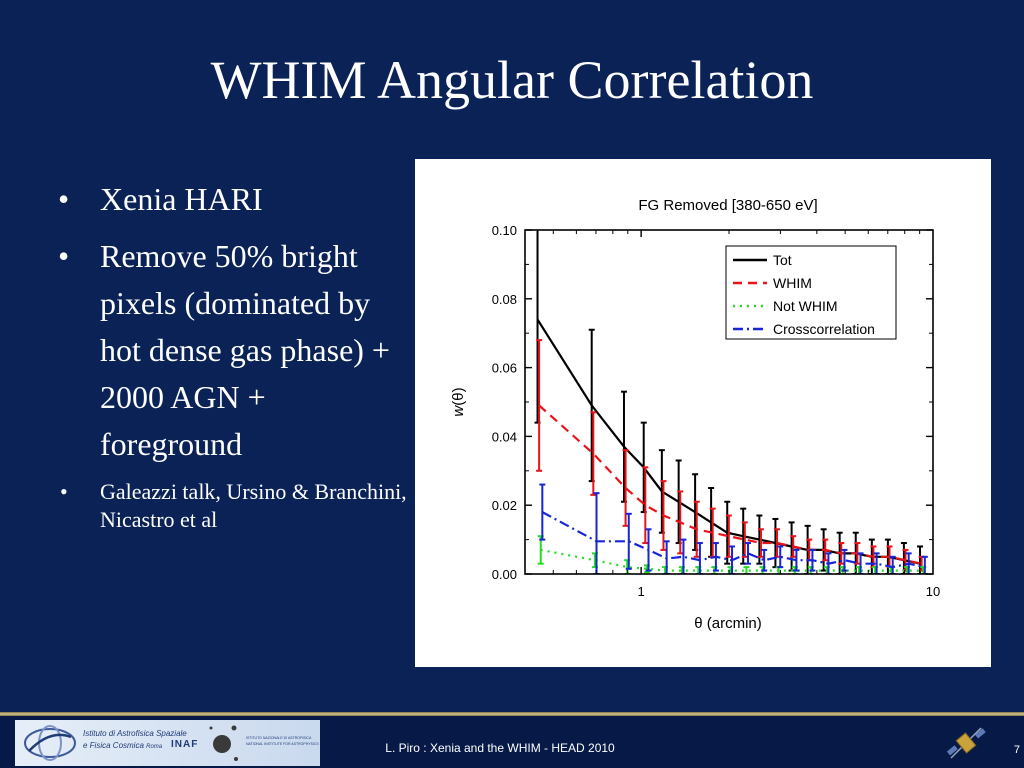 The image size is (1024, 768). I want to click on legend-label-not-whim: Not WHIM, so click(805, 306).